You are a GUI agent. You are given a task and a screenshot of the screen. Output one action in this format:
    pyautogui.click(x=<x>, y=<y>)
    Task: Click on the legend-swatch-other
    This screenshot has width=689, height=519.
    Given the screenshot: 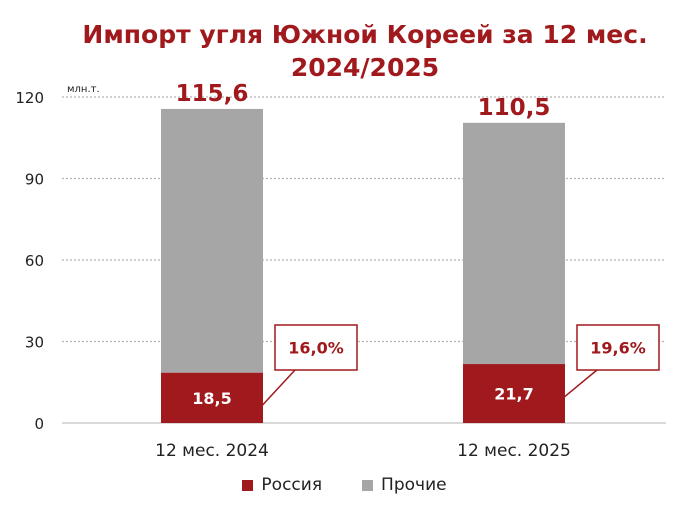 What is the action you would take?
    pyautogui.click(x=368, y=485)
    